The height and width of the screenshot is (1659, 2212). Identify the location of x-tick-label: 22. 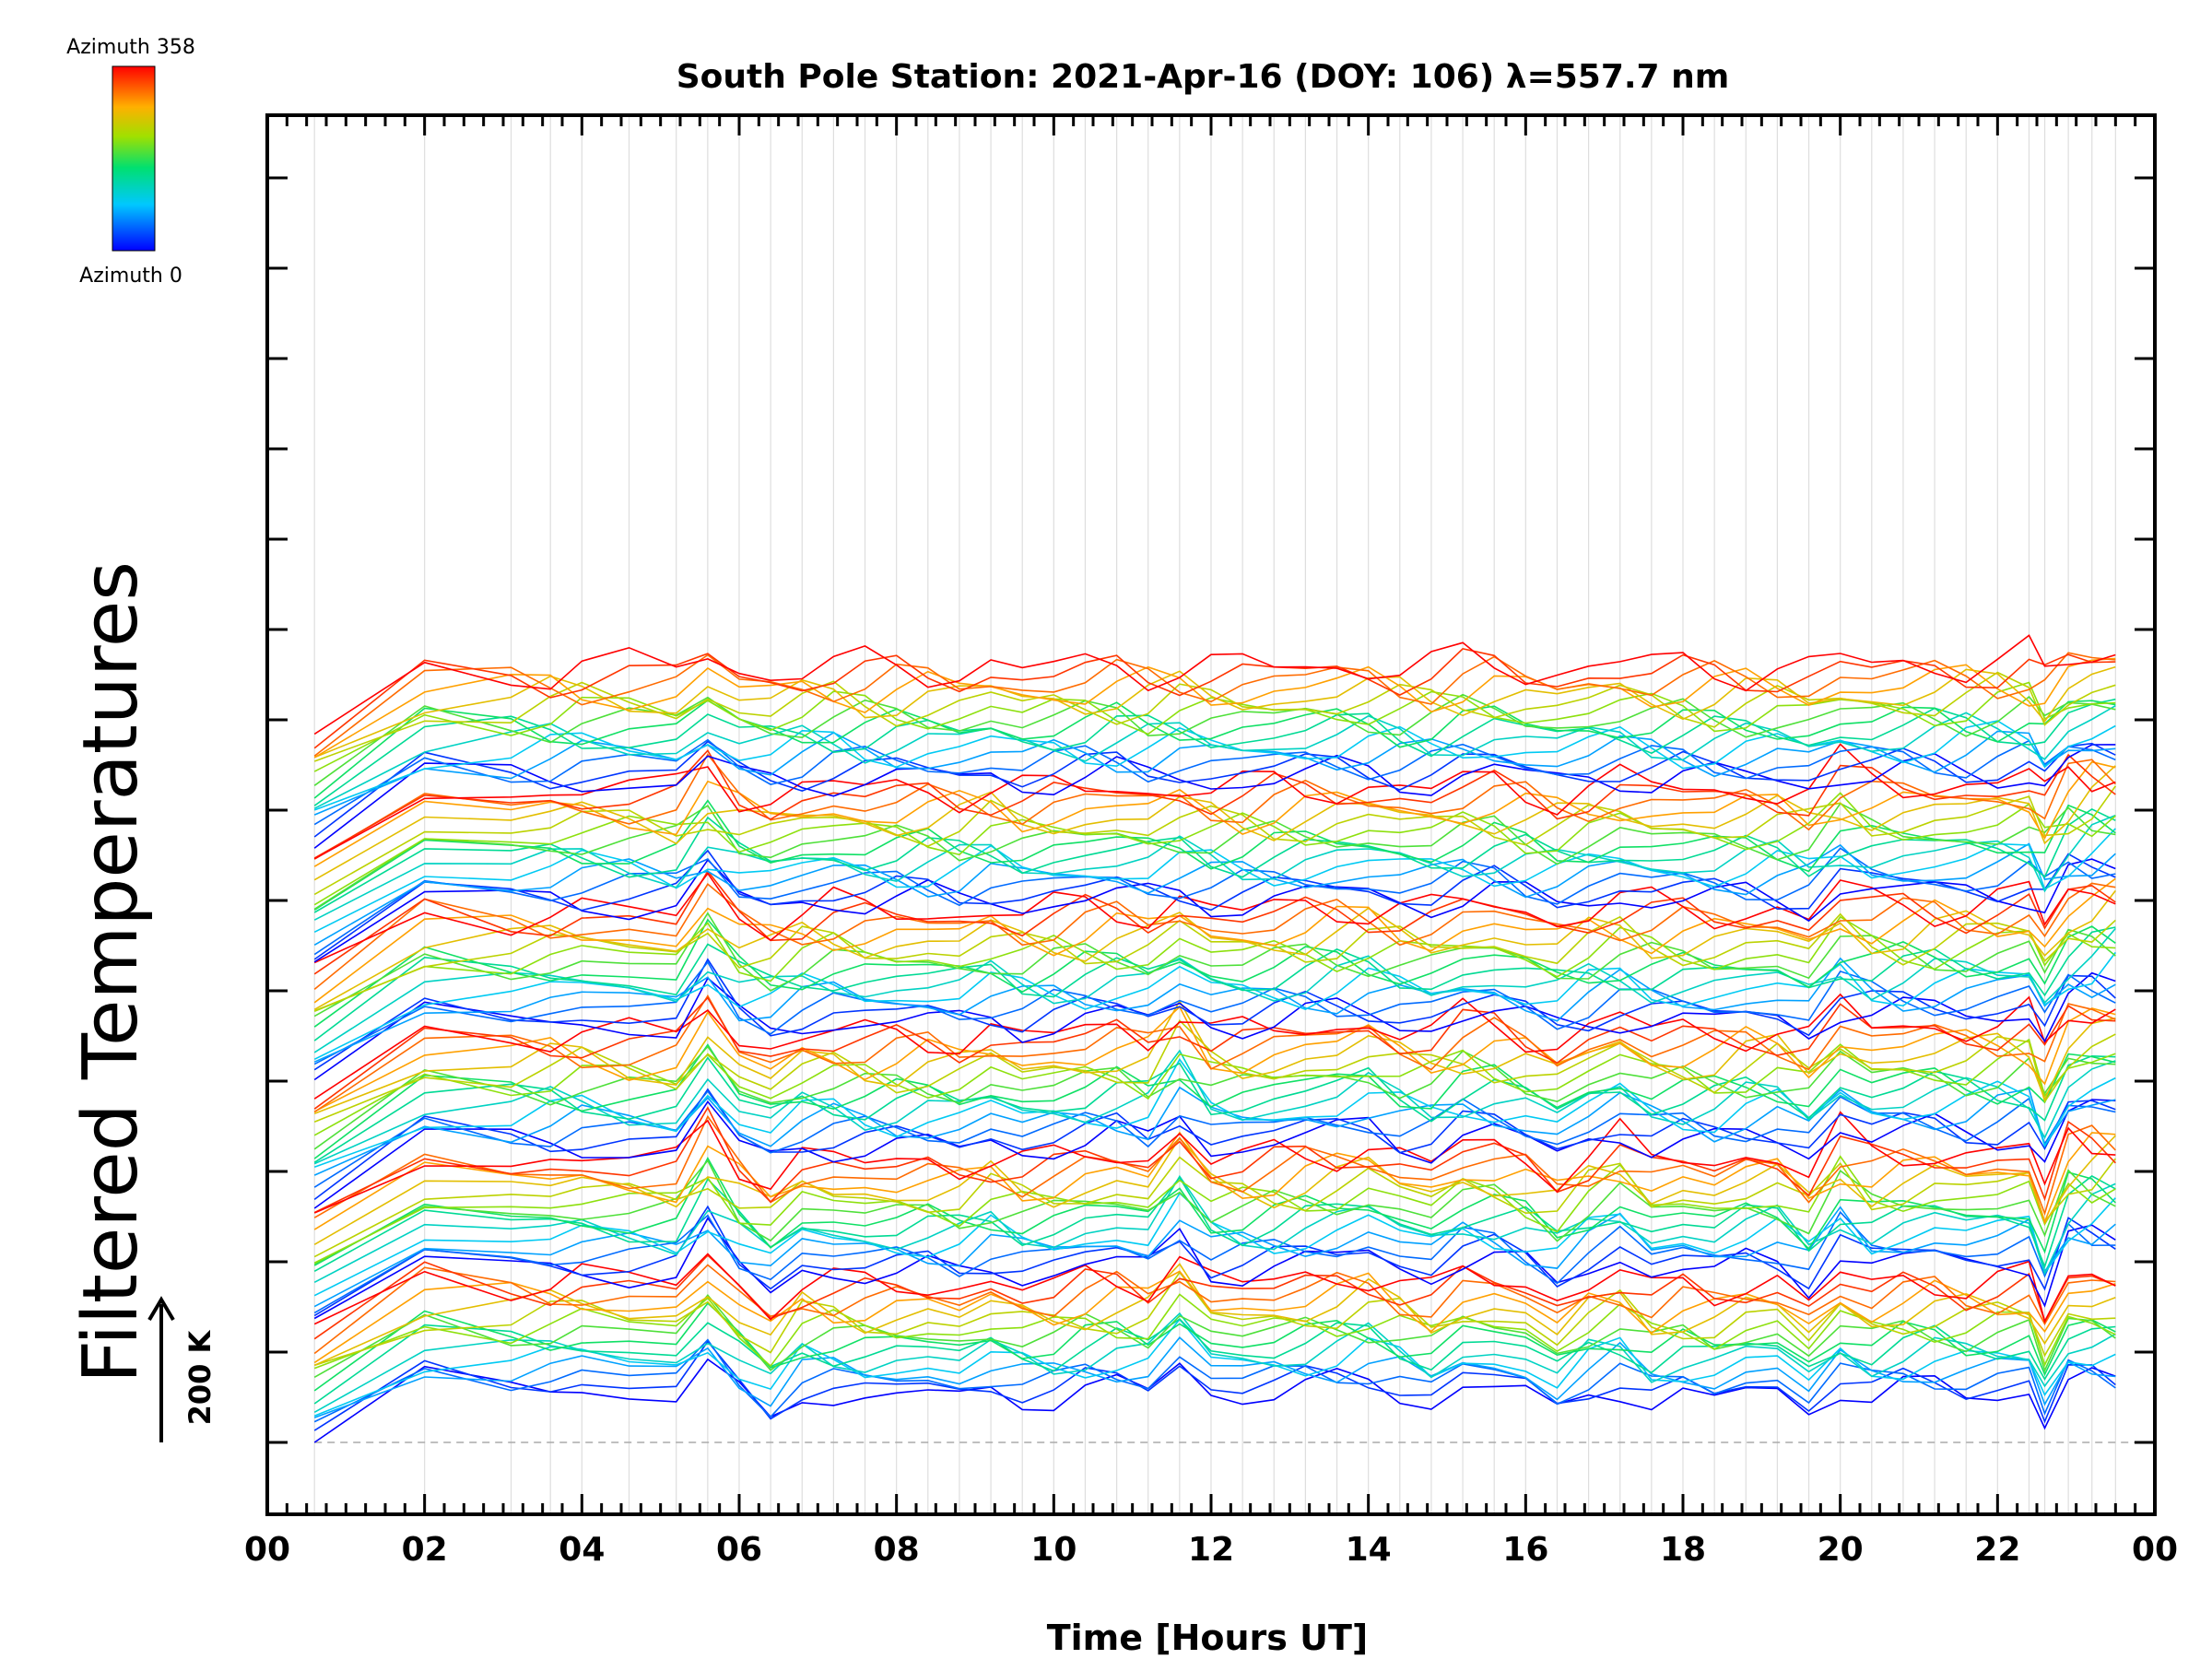
(1997, 1550).